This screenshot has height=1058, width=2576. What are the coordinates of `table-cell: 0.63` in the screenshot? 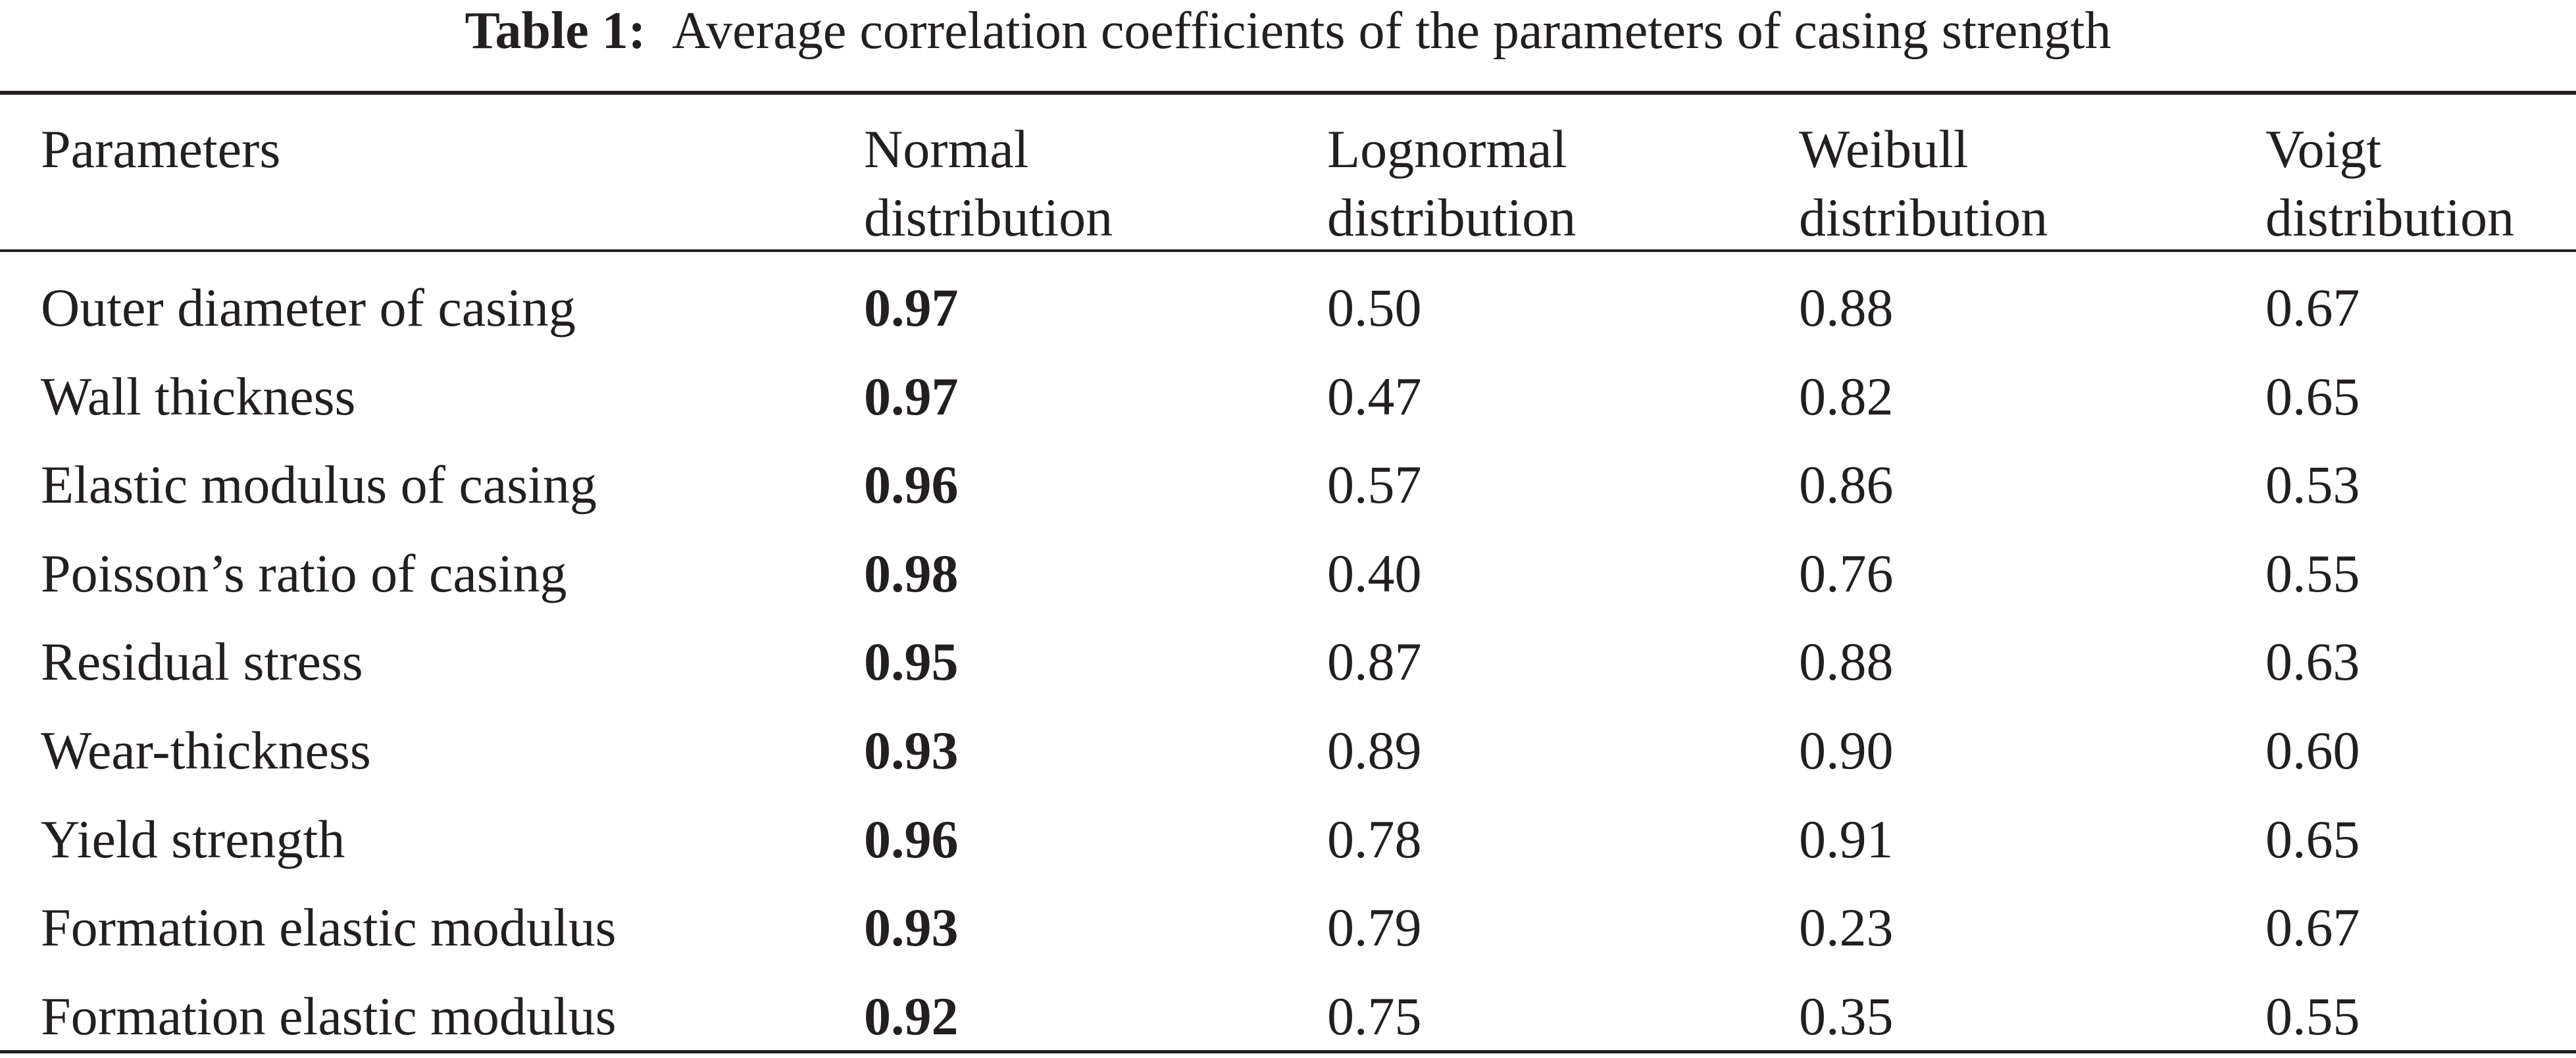 It's located at (2312, 662).